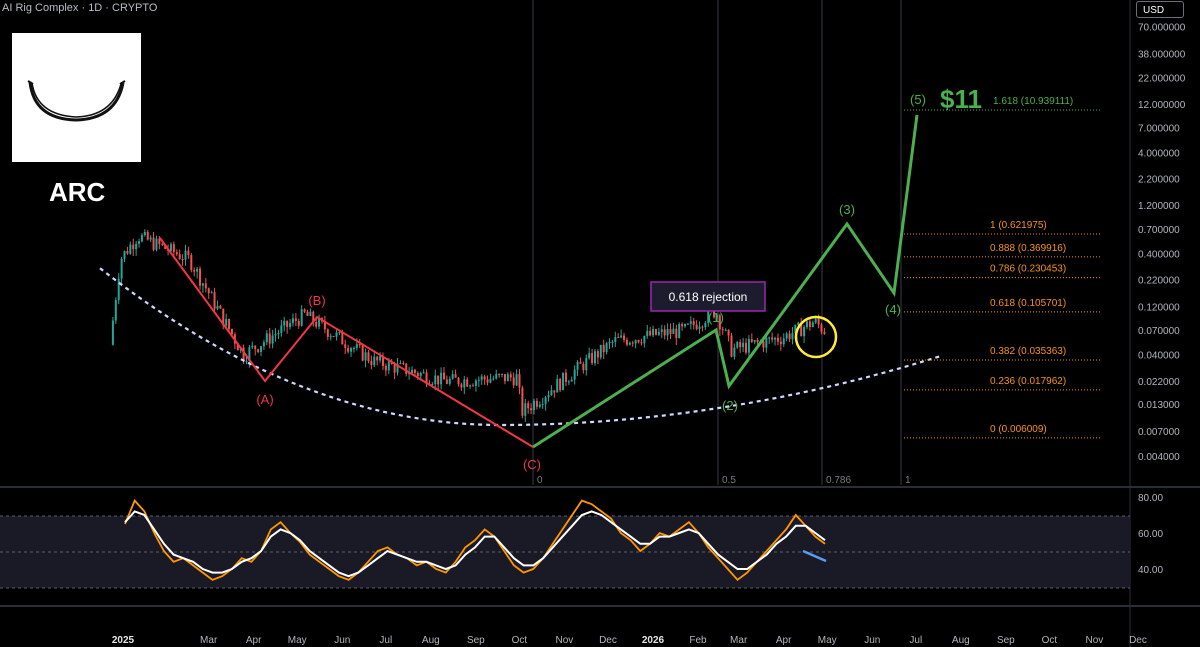 Image resolution: width=1200 pixels, height=647 pixels. Describe the element at coordinates (346, 342) in the screenshot. I see `correction-wave` at that location.